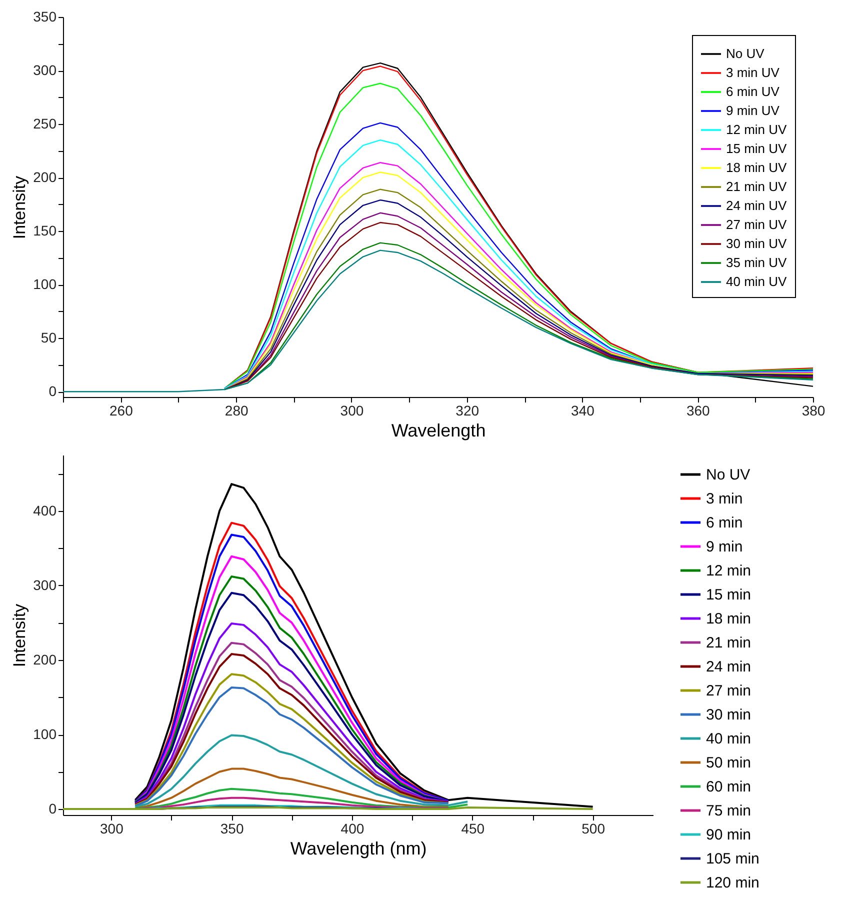 The height and width of the screenshot is (899, 865). I want to click on legend-label: 24 min, so click(729, 667).